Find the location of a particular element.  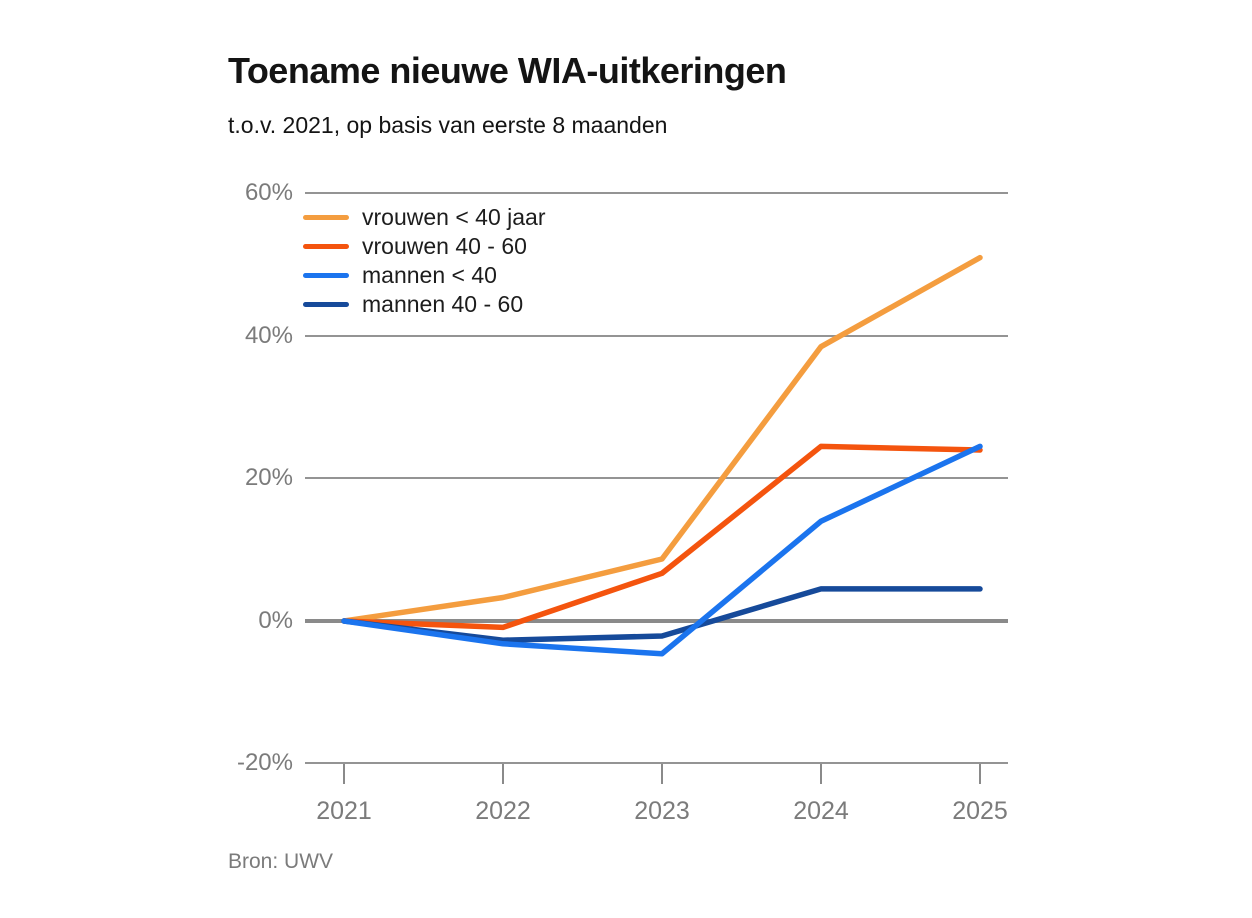

legend-item-vrouwen-lt-40: vrouwen < 40 jaar is located at coordinates (424, 217).